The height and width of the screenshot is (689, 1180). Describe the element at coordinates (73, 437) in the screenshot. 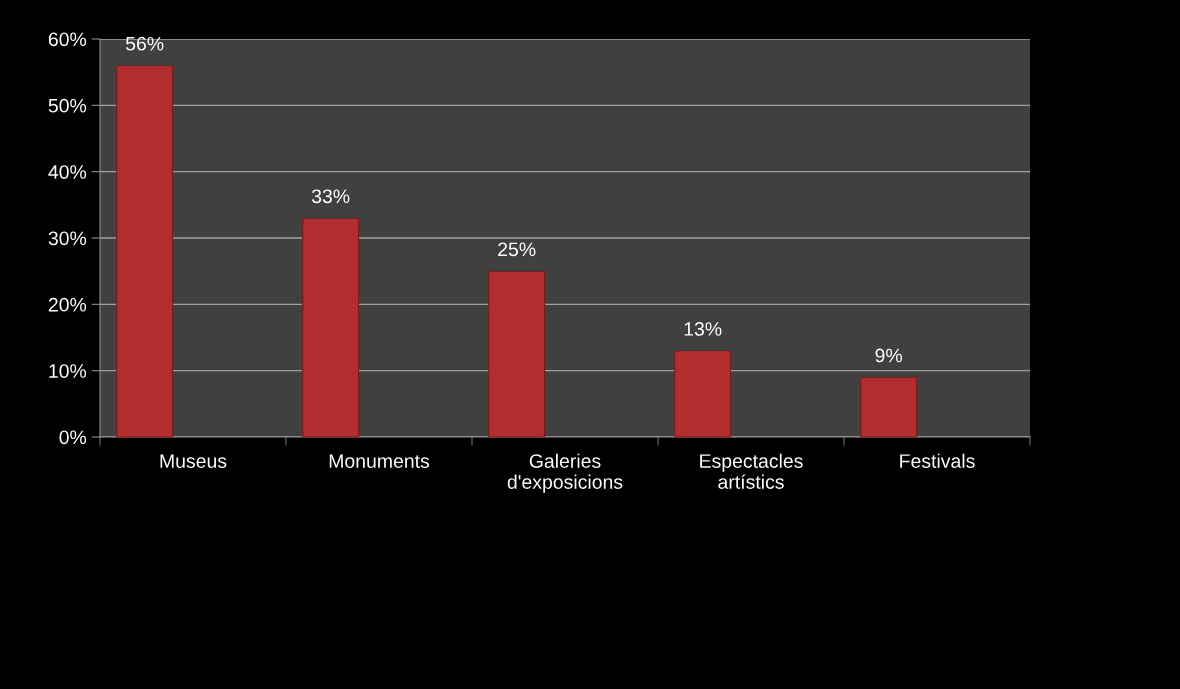

I see `y-tick-label: 0%` at that location.